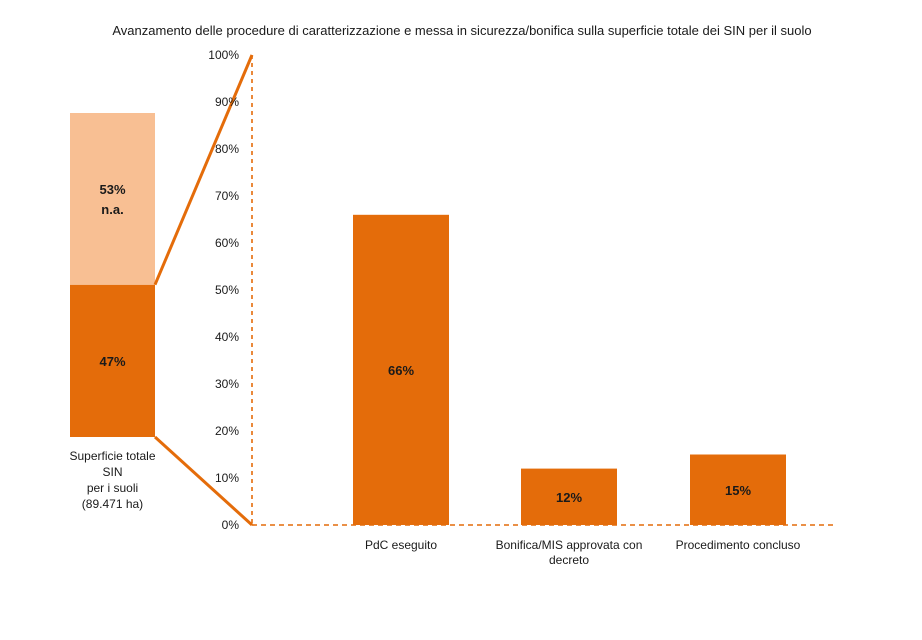 The height and width of the screenshot is (640, 922). I want to click on bar-value-label: 66%, so click(401, 370).